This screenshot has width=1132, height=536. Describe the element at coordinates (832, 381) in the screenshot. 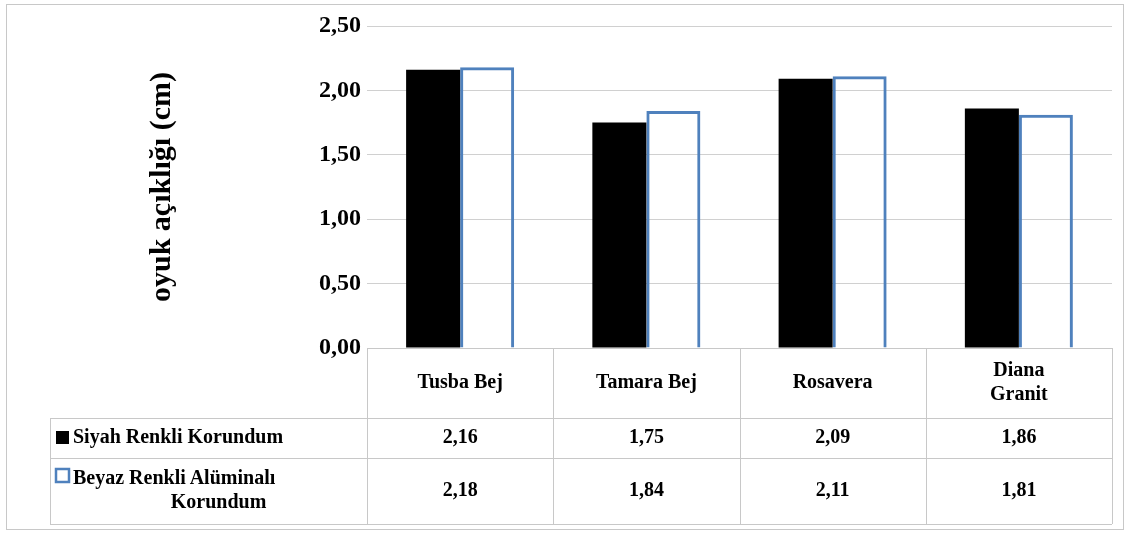

I see `x-tick-label: Rosavera` at that location.